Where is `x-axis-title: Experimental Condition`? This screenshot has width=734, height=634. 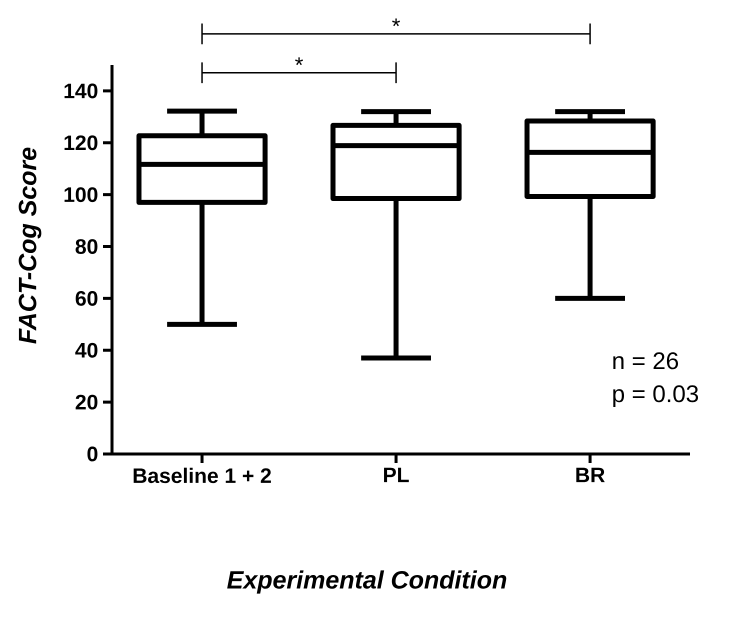 x-axis-title: Experimental Condition is located at coordinates (366, 582).